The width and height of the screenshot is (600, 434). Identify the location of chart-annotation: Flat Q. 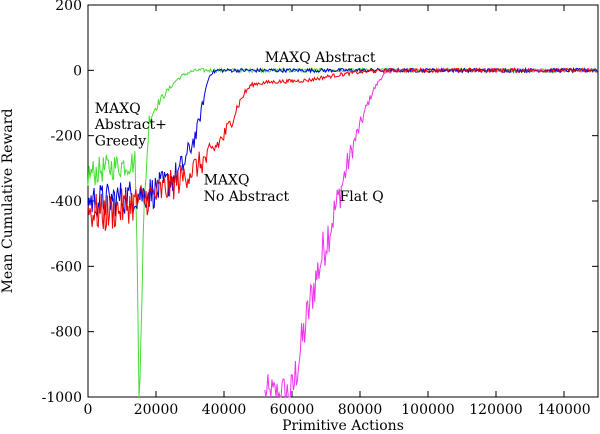
(362, 197).